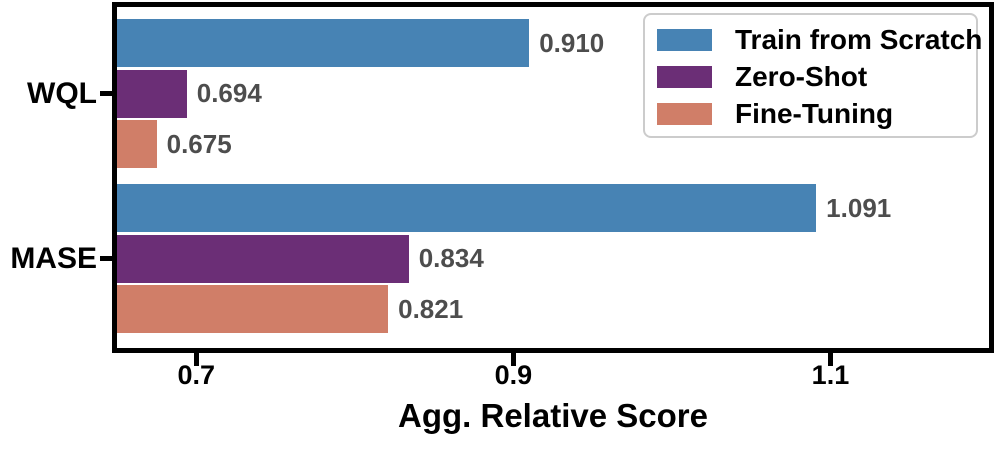 The width and height of the screenshot is (997, 449). I want to click on x-axis-title: Agg. Relative Score, so click(553, 415).